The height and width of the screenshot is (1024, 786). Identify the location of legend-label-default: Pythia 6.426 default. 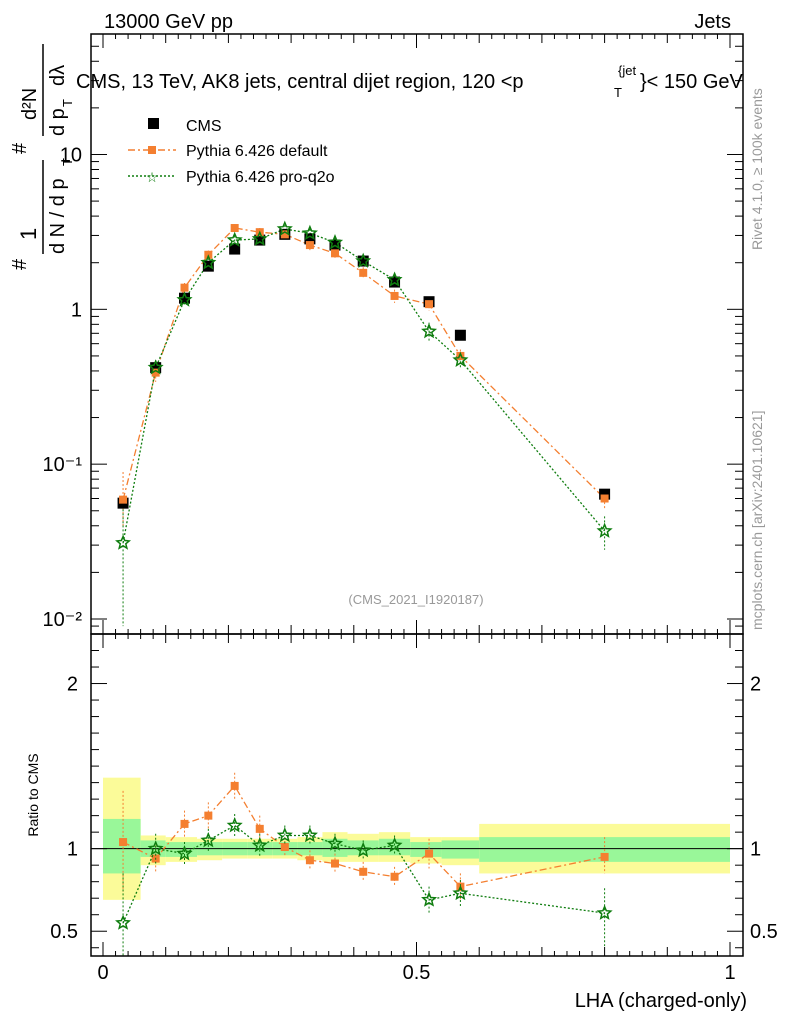
(257, 151).